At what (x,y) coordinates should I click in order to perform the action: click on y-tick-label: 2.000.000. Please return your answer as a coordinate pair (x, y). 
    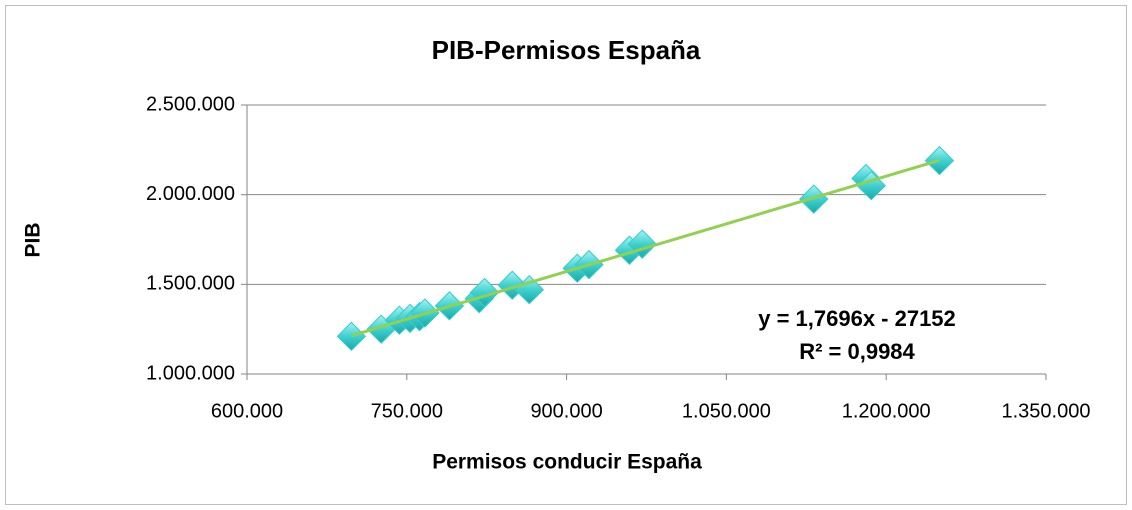
    Looking at the image, I should click on (190, 194).